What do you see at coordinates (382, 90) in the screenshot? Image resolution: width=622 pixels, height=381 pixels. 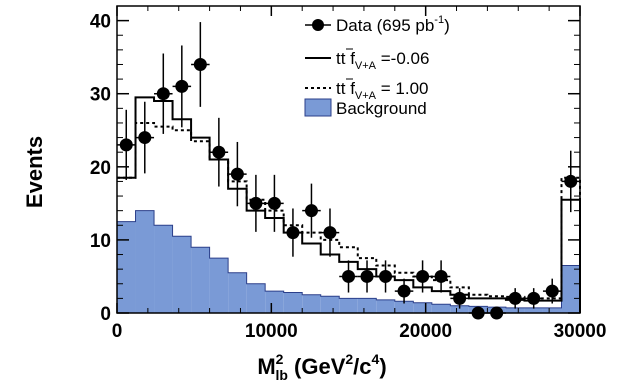 I see `legend-label-dashed: tt fV+A = 1.00` at bounding box center [382, 90].